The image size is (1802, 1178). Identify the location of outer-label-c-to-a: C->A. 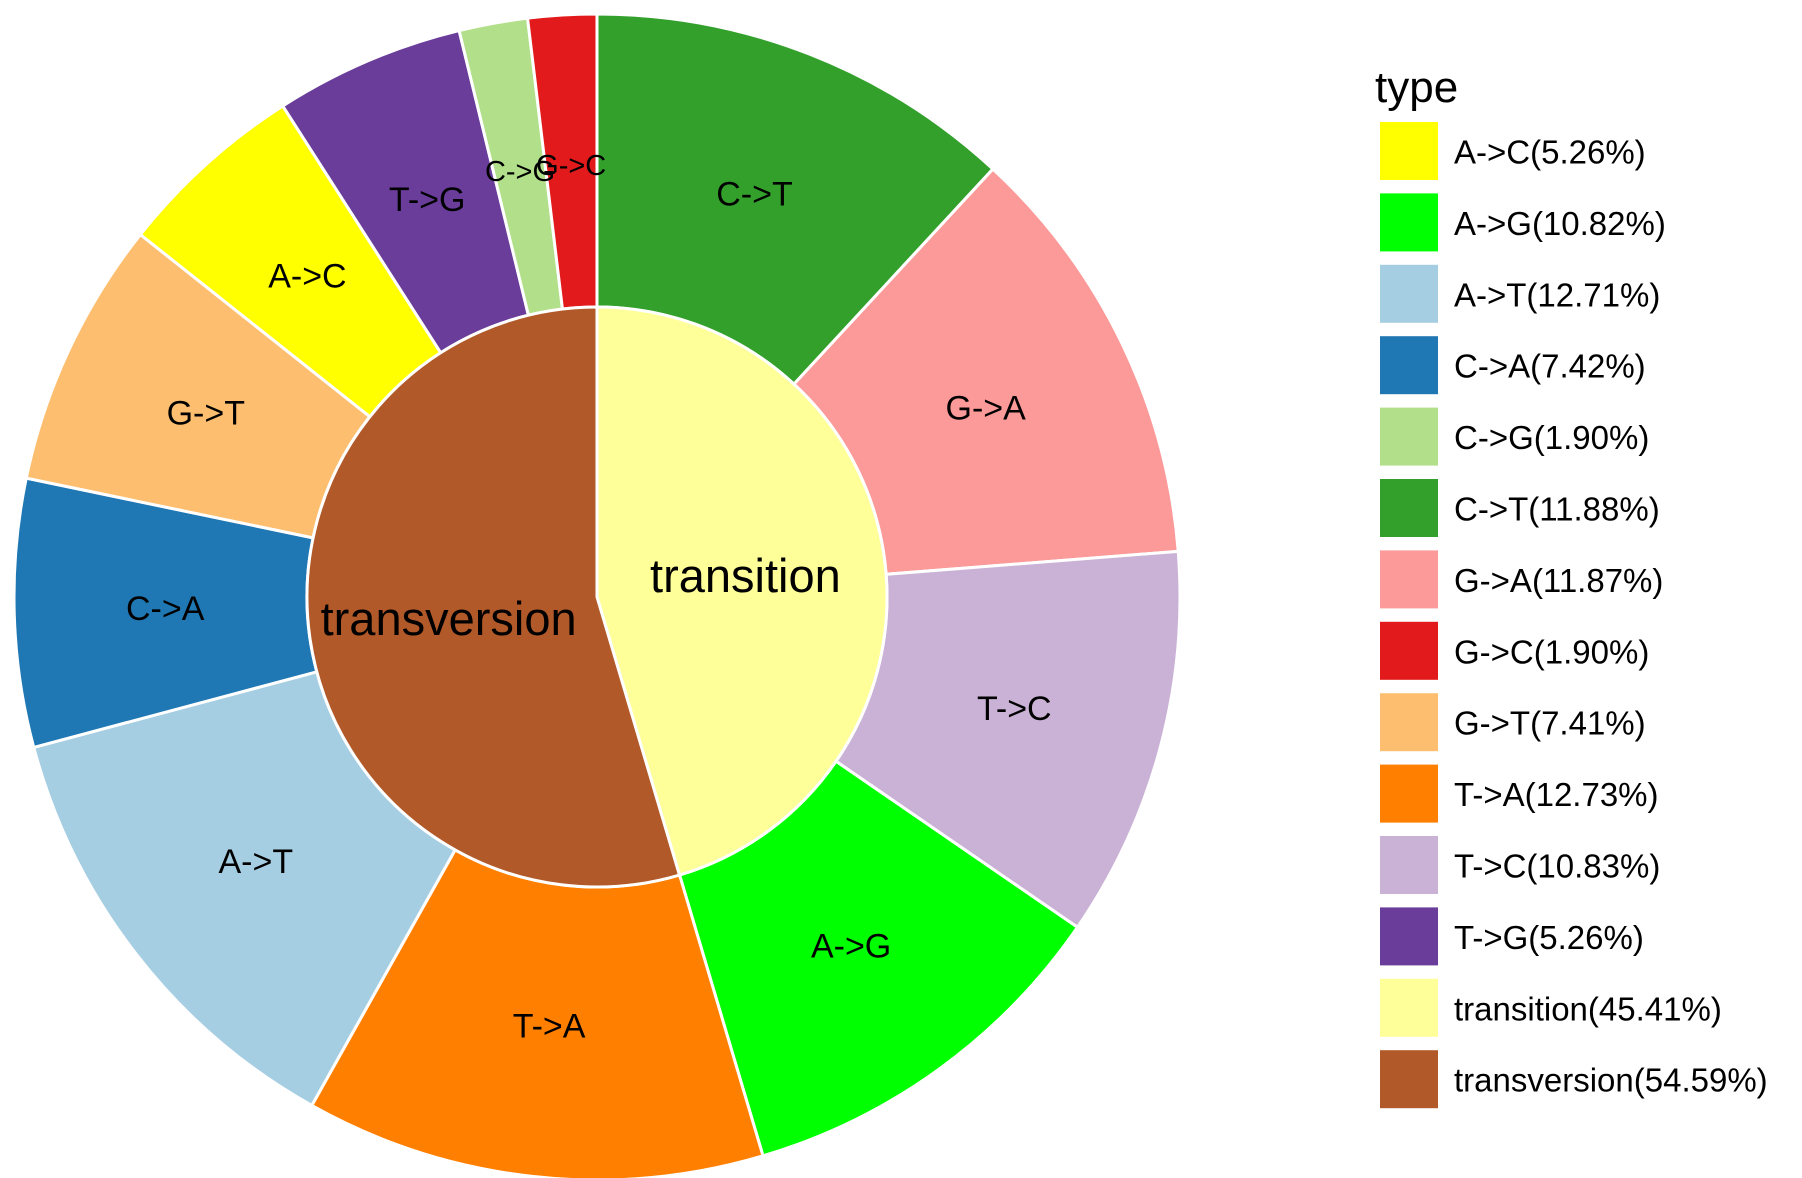
(165, 609).